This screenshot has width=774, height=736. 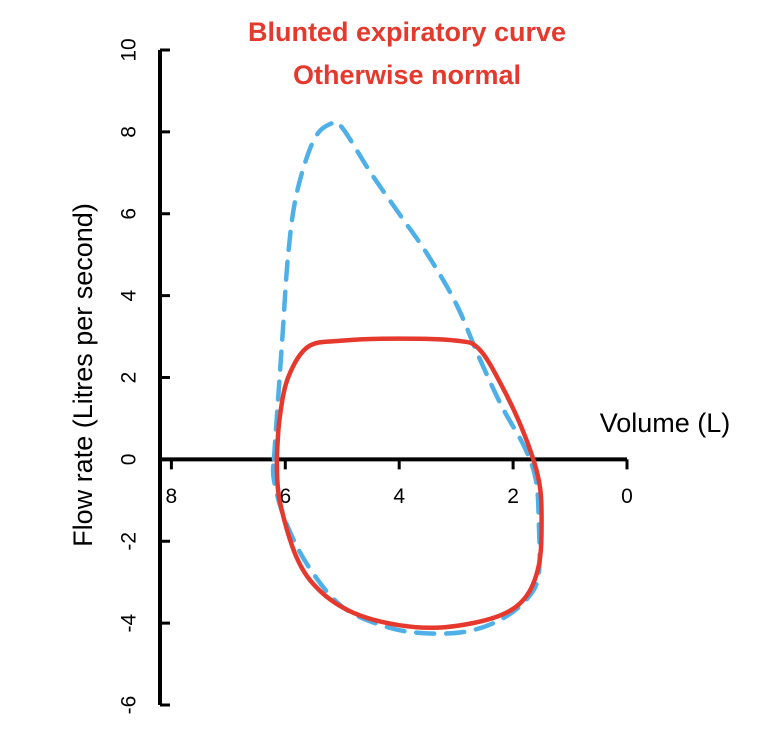 I want to click on y-tick-label: 2, so click(x=129, y=378).